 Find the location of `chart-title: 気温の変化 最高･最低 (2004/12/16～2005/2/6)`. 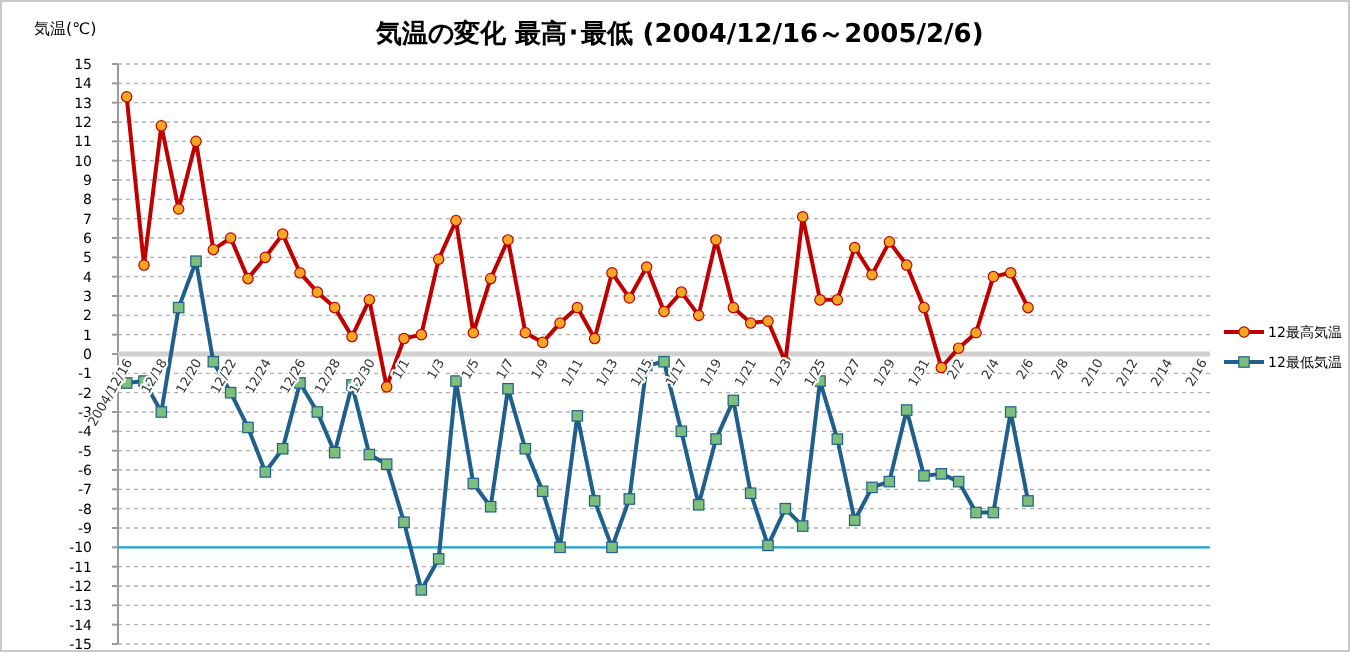

chart-title: 気温の変化 最高･最低 (2004/12/16～2005/2/6) is located at coordinates (679, 34).